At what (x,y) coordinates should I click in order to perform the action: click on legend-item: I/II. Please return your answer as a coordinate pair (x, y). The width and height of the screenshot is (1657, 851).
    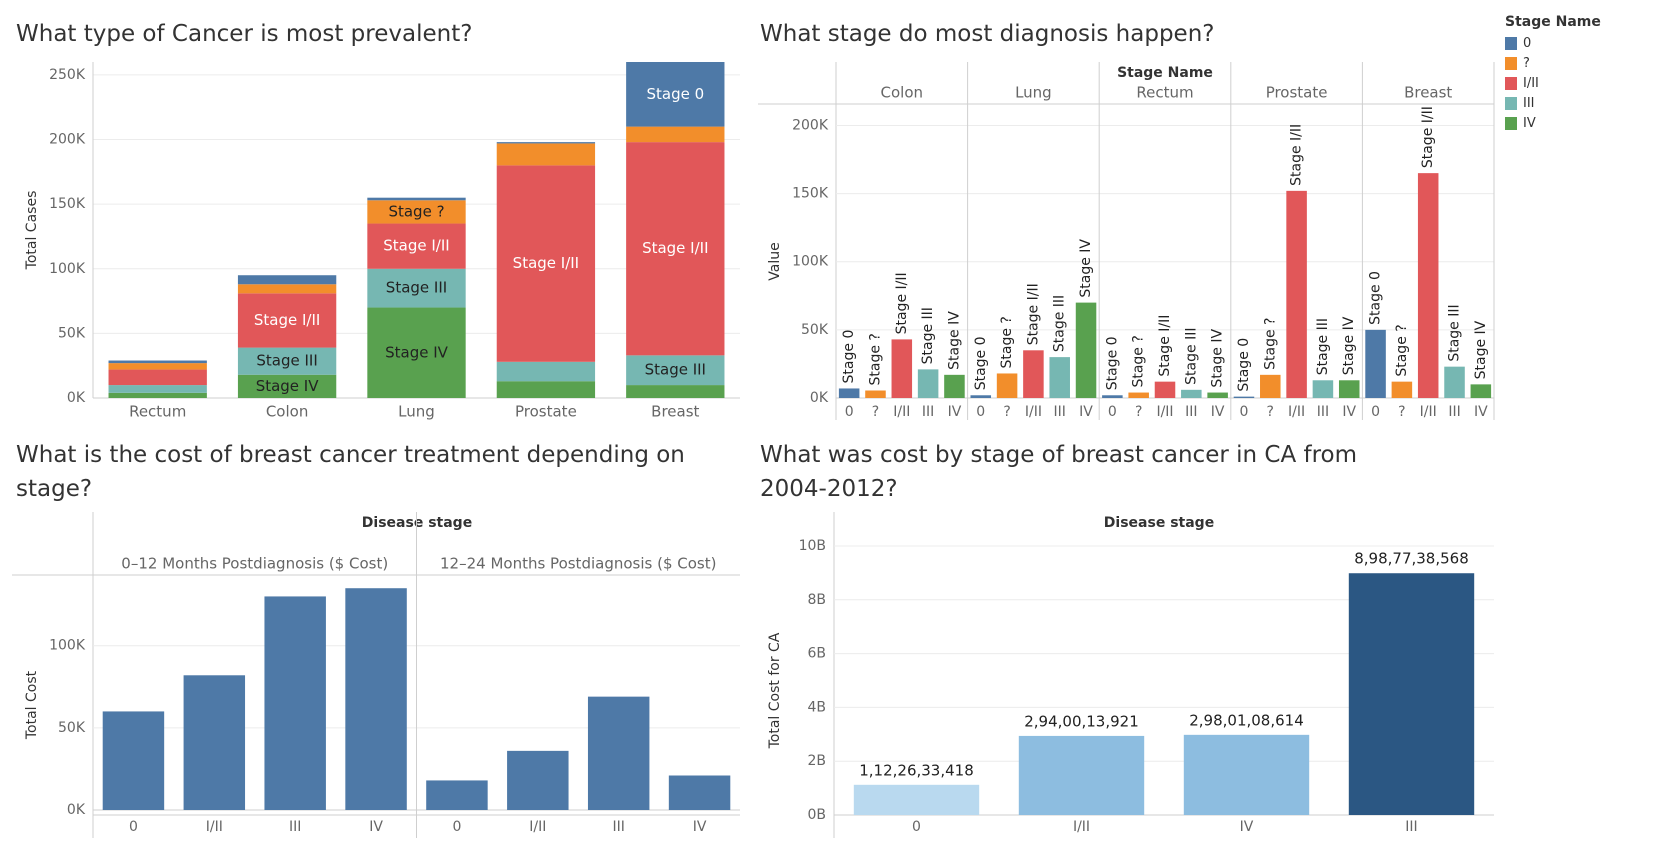
    Looking at the image, I should click on (1553, 83).